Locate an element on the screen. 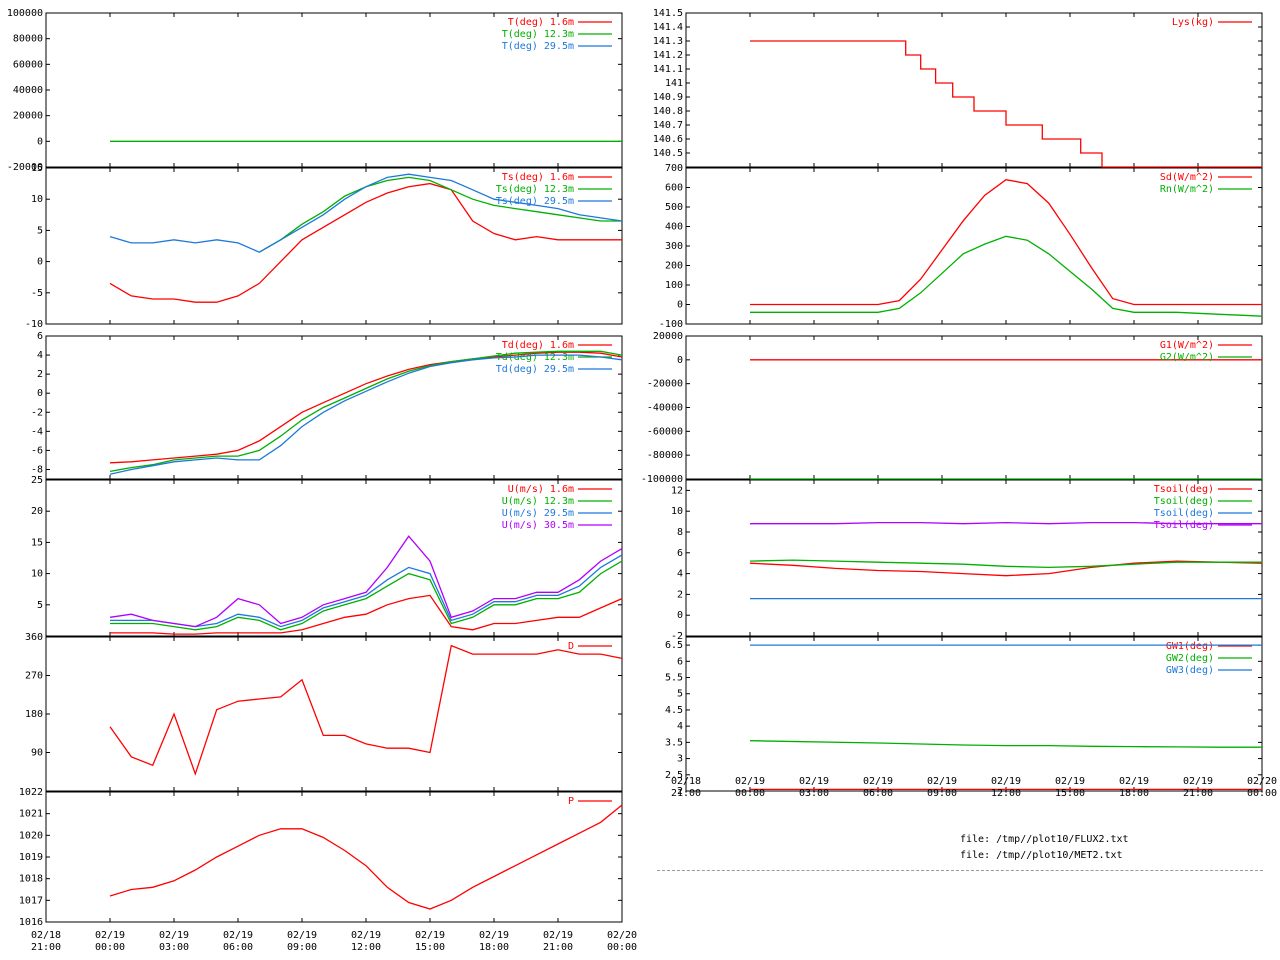  y-tick-label: 1021 is located at coordinates (31, 814).